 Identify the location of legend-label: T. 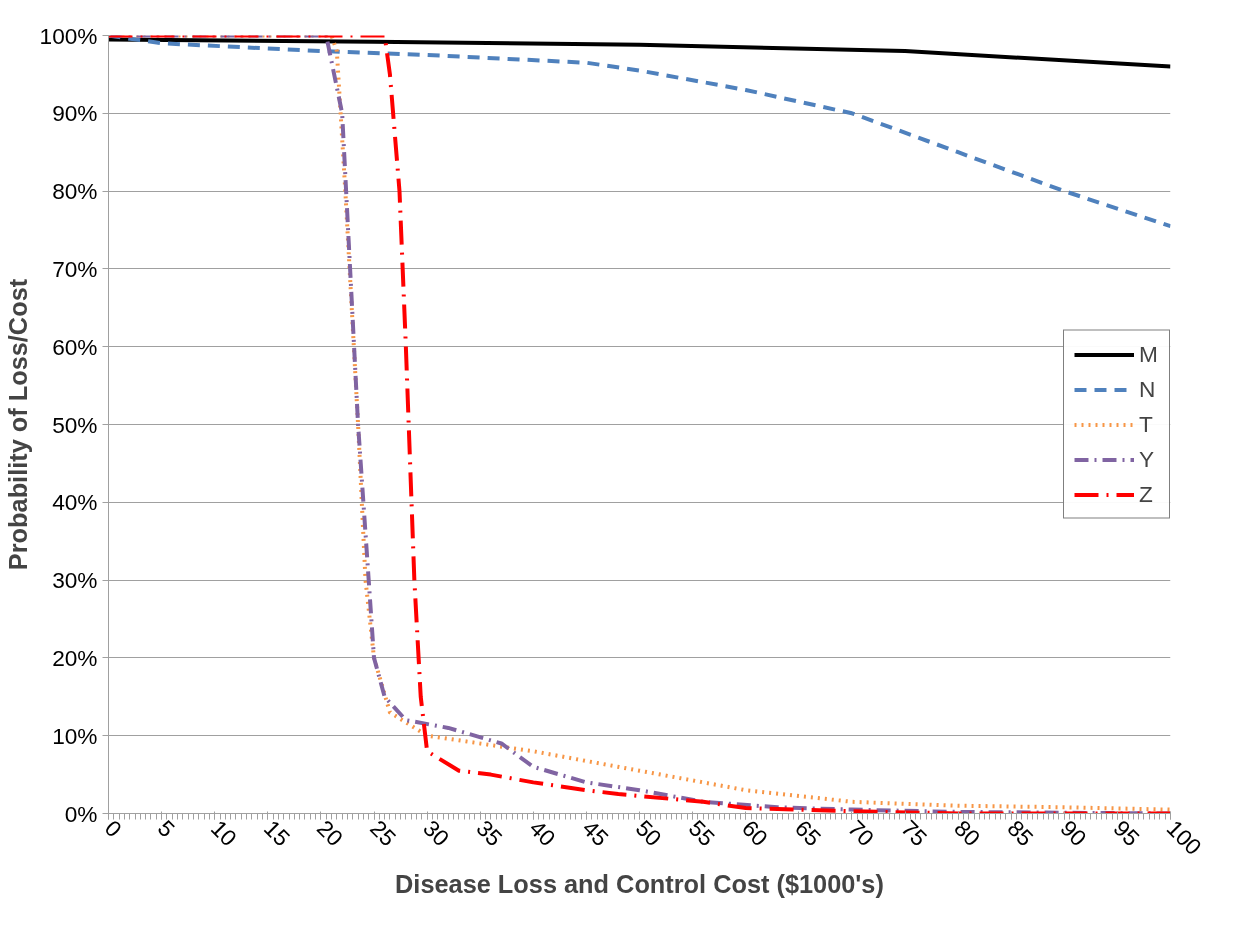
(1146, 424).